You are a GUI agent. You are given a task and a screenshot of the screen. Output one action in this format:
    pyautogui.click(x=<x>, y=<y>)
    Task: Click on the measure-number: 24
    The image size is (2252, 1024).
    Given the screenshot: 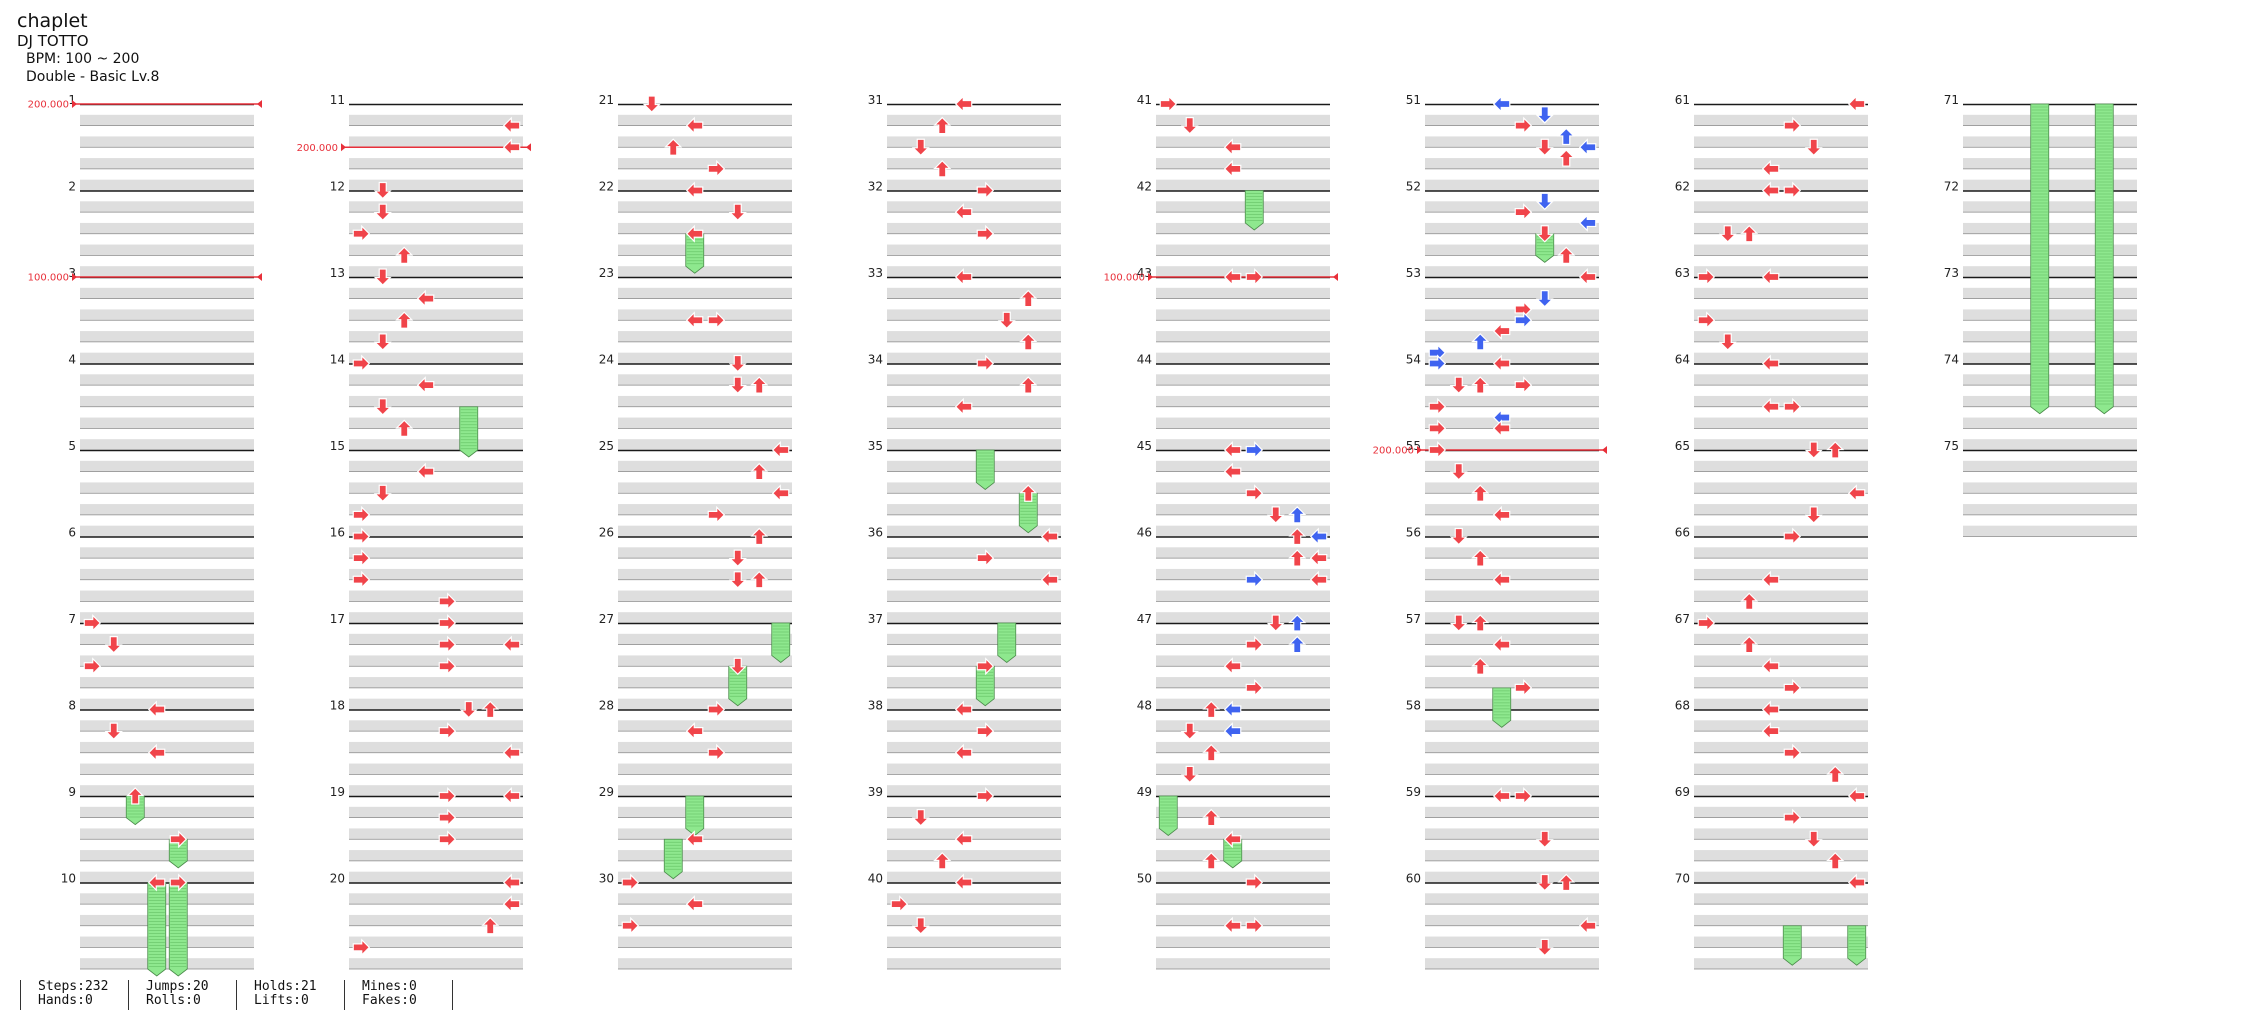 What is the action you would take?
    pyautogui.click(x=606, y=360)
    